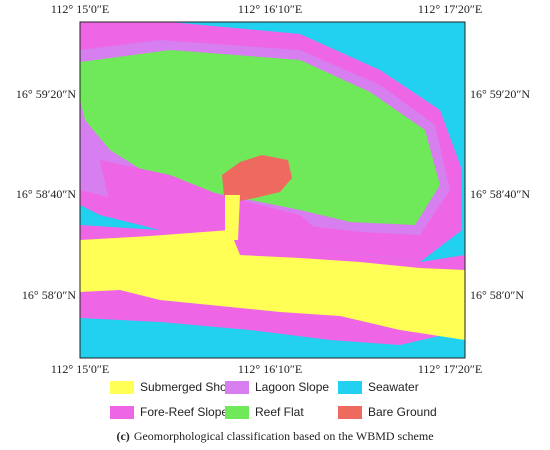 This screenshot has width=550, height=450. Describe the element at coordinates (402, 412) in the screenshot. I see `legend-label: Bare Ground` at that location.